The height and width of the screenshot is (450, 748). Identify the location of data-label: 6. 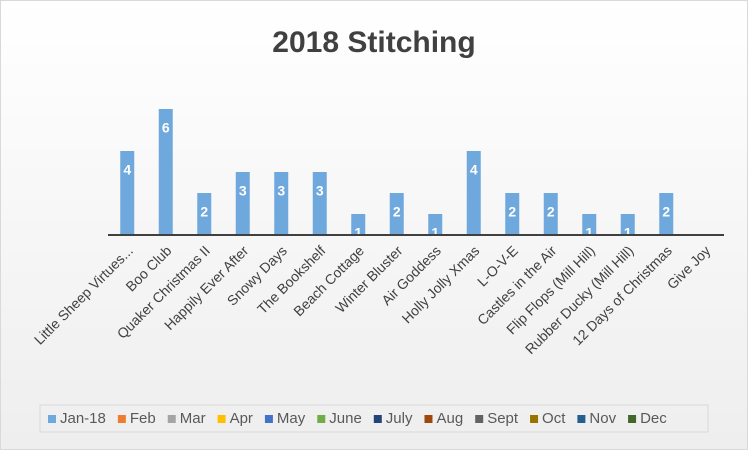
(166, 128).